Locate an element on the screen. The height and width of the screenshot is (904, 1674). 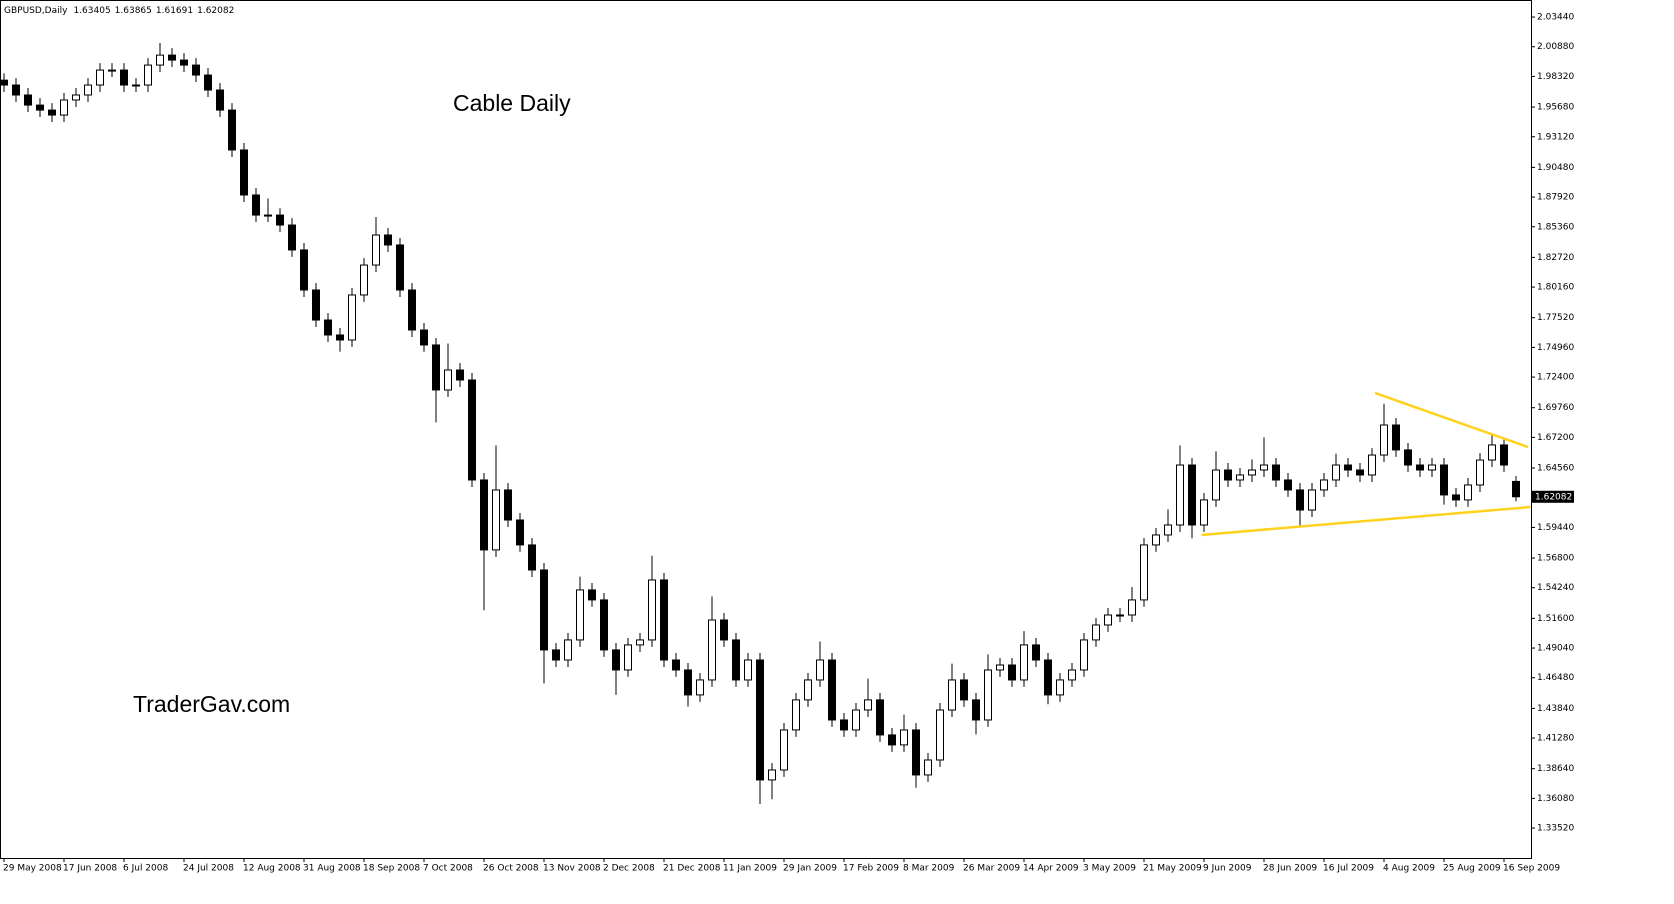
y-tick-label: 1.36080 is located at coordinates (1555, 799).